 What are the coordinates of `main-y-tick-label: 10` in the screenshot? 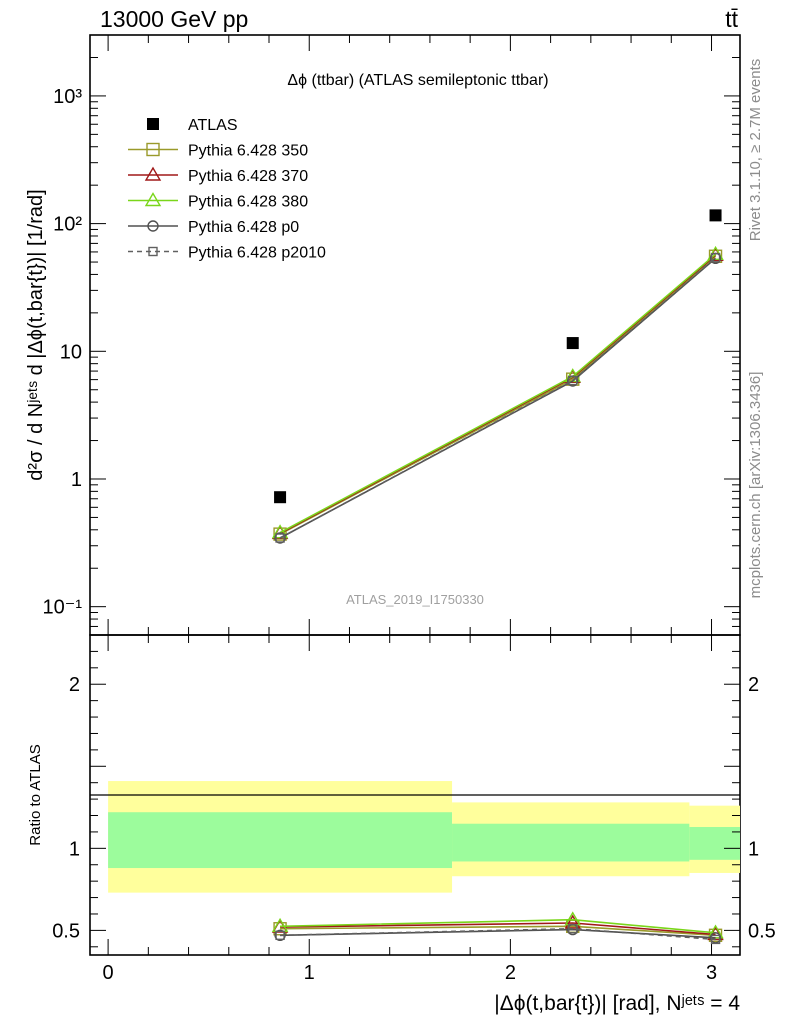 It's located at (71, 352).